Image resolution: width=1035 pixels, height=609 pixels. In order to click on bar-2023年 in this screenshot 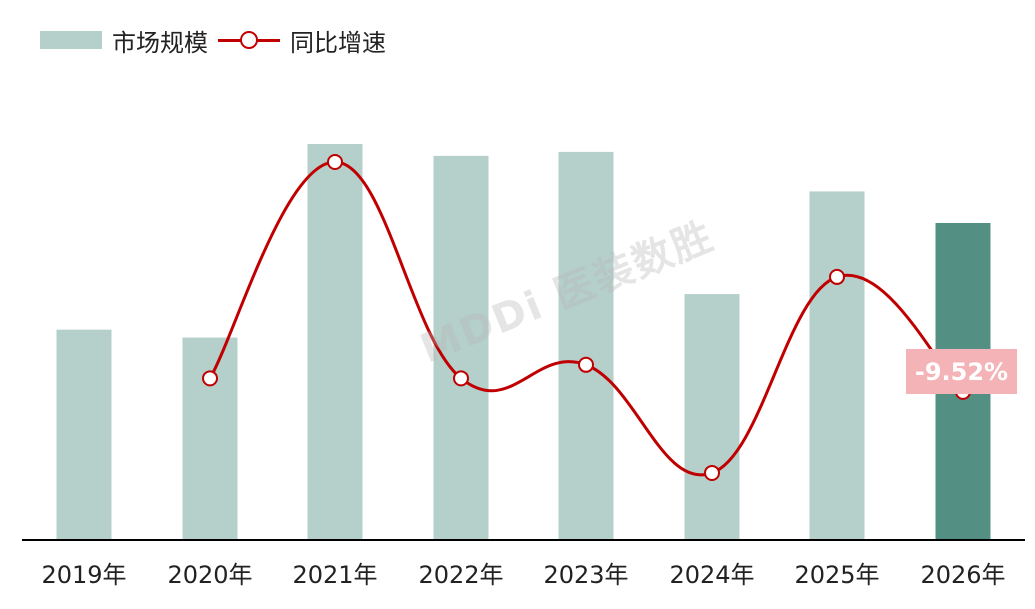, I will do `click(586, 345)`.